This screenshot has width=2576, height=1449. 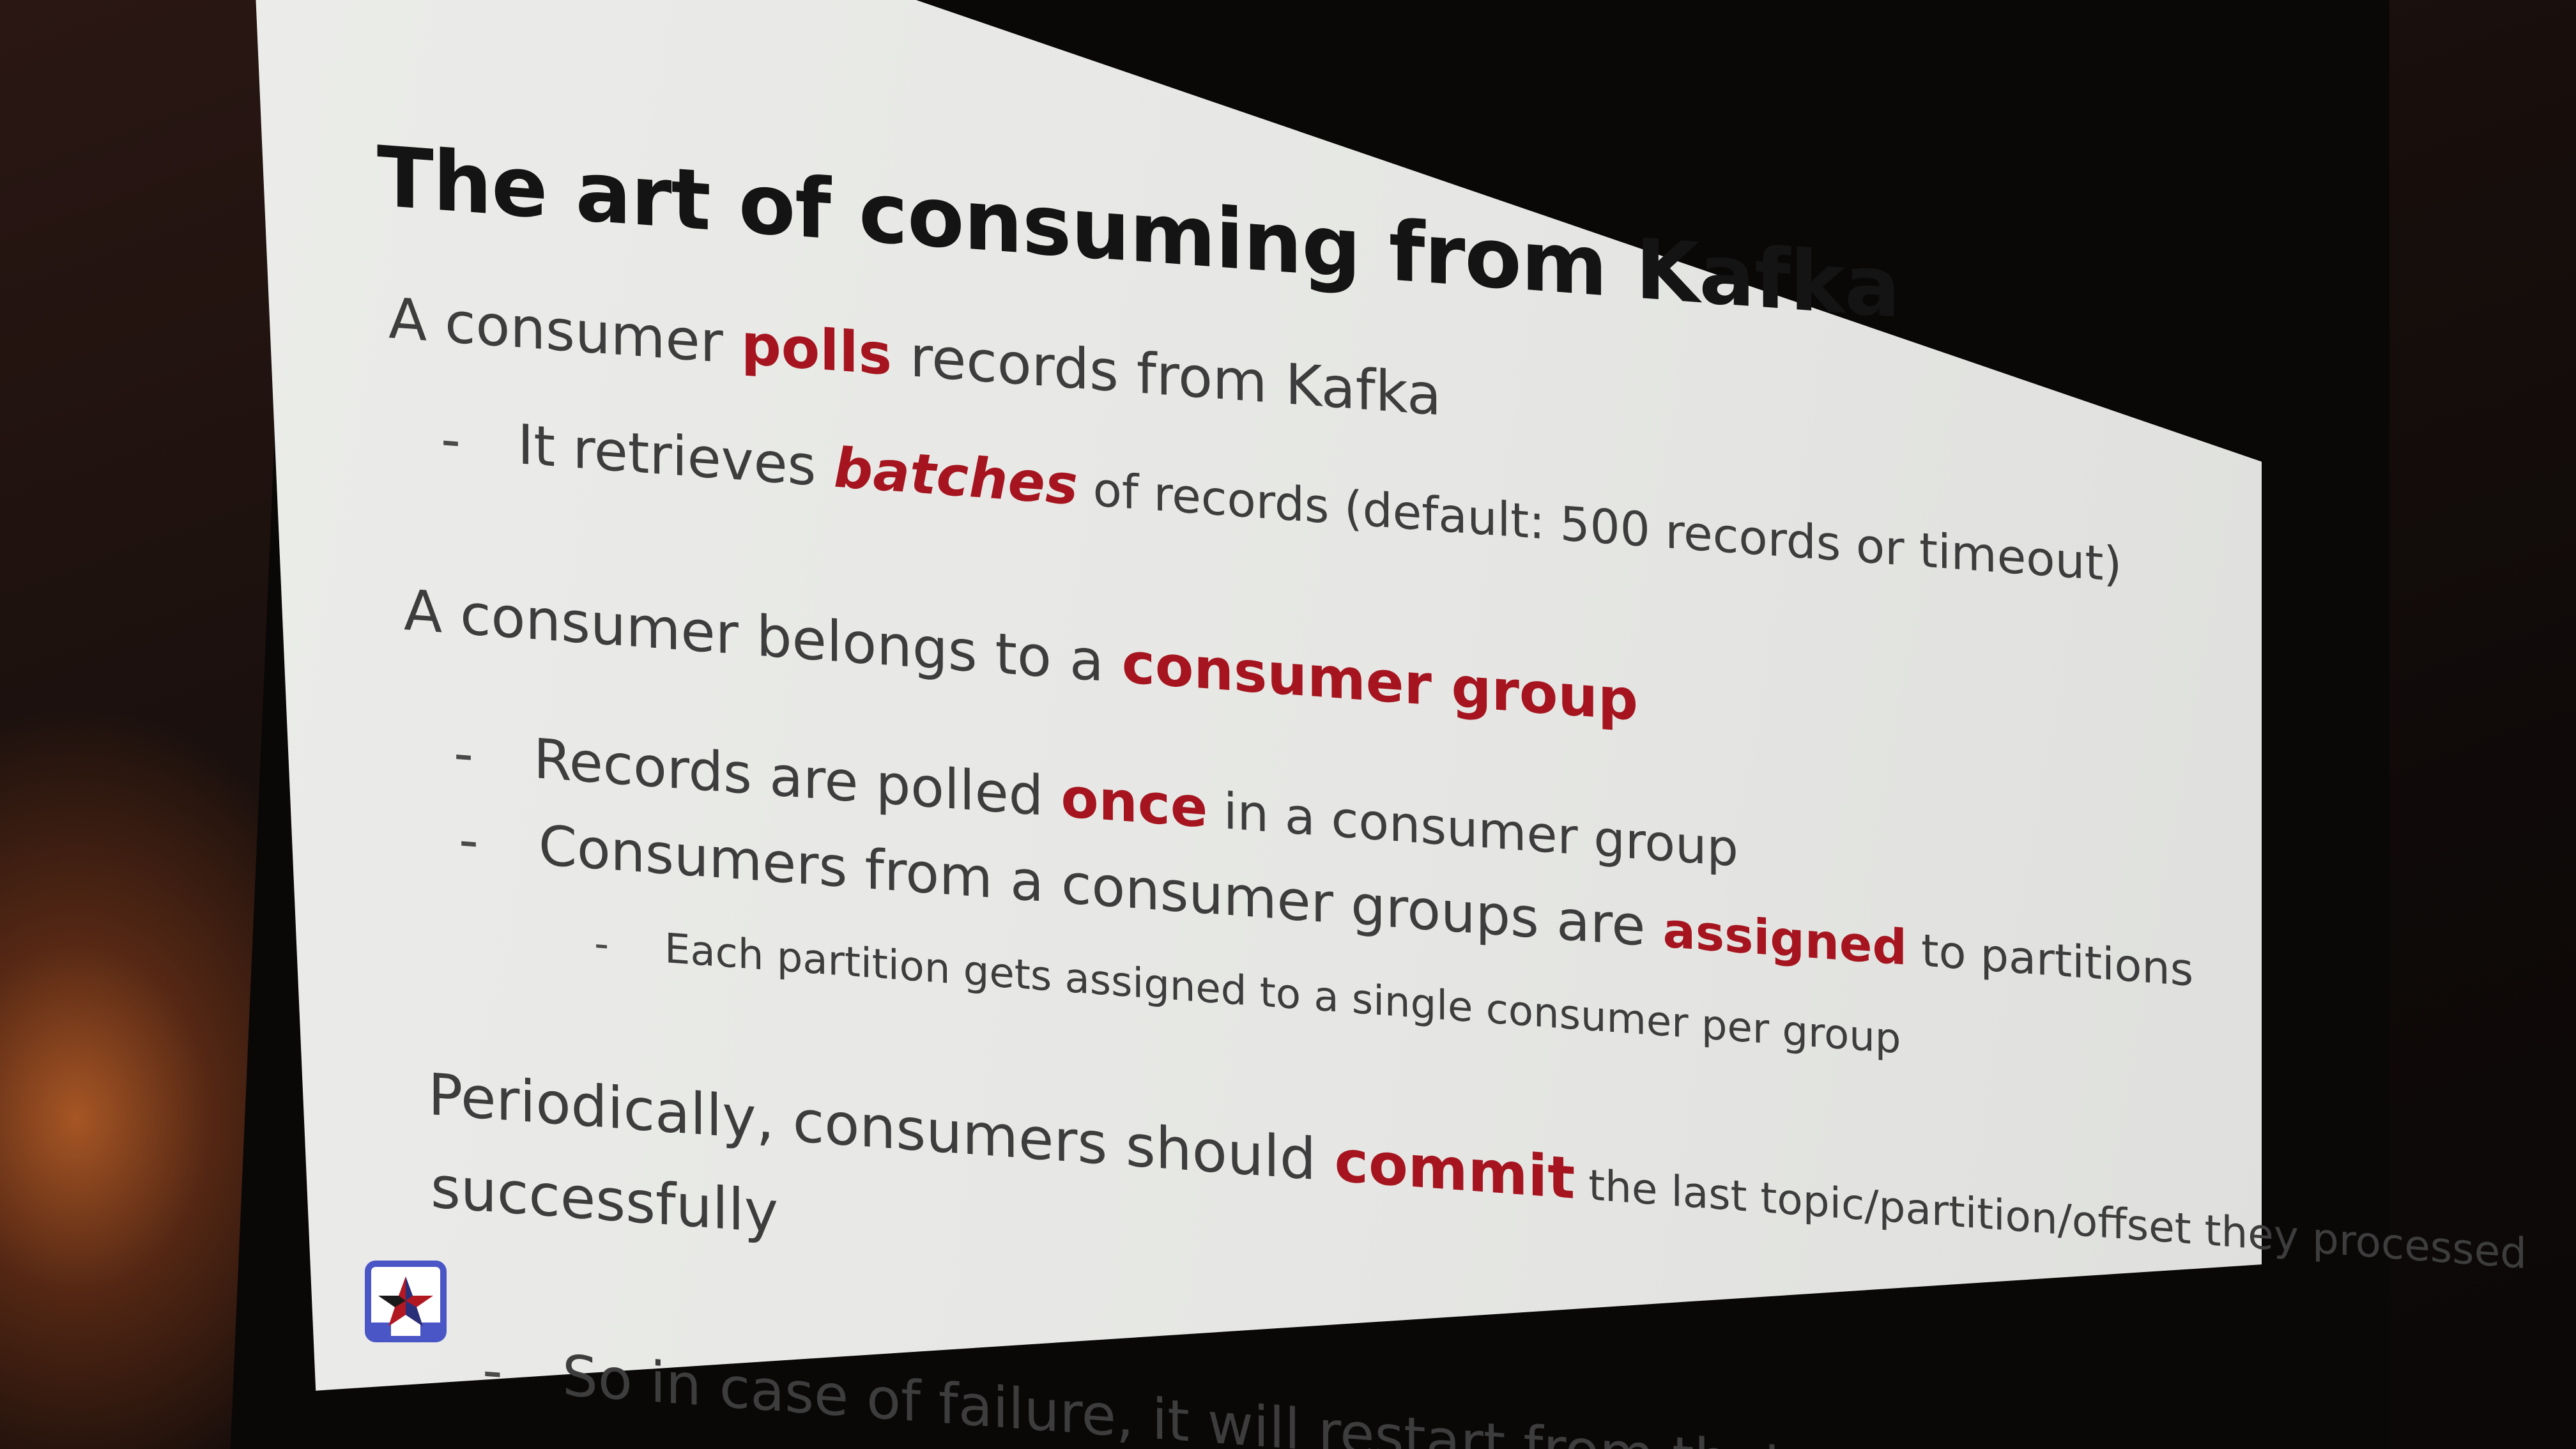 I want to click on puzzle-star-logo-icon, so click(x=405, y=1301).